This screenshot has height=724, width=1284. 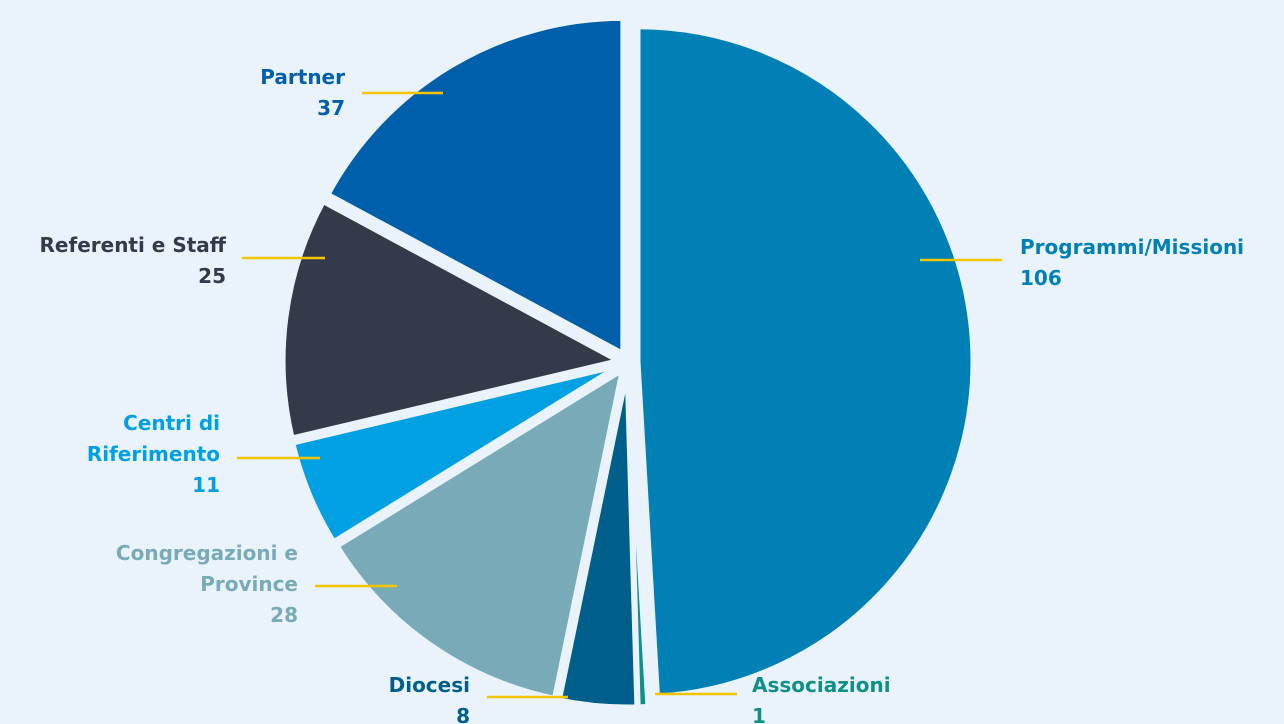 I want to click on slice-label: Programmi/Missioni 106, so click(x=1150, y=263).